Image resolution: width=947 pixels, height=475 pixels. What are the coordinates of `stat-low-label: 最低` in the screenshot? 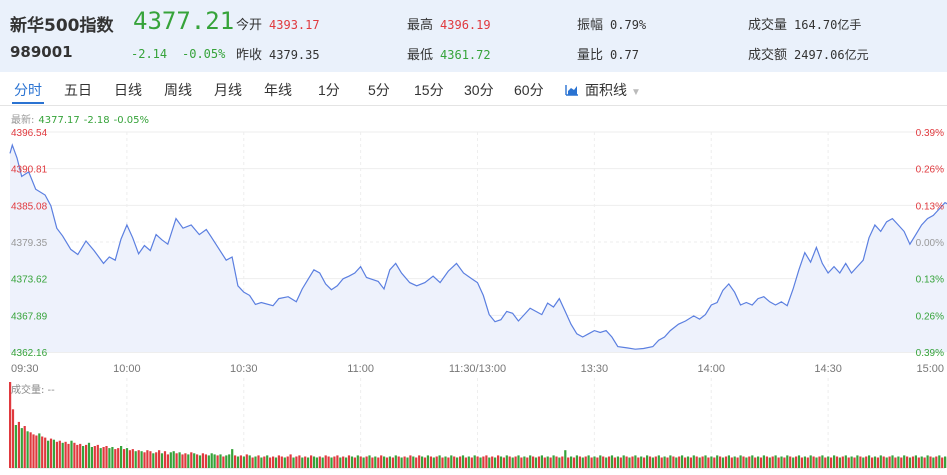 It's located at (420, 54).